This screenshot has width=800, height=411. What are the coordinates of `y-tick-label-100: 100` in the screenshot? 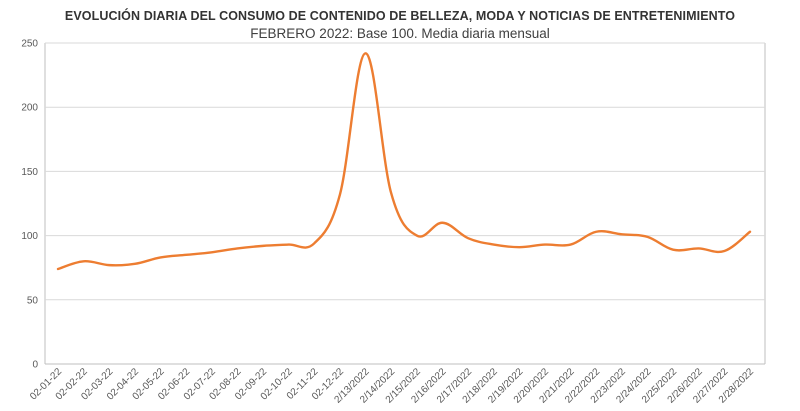 It's located at (29, 236).